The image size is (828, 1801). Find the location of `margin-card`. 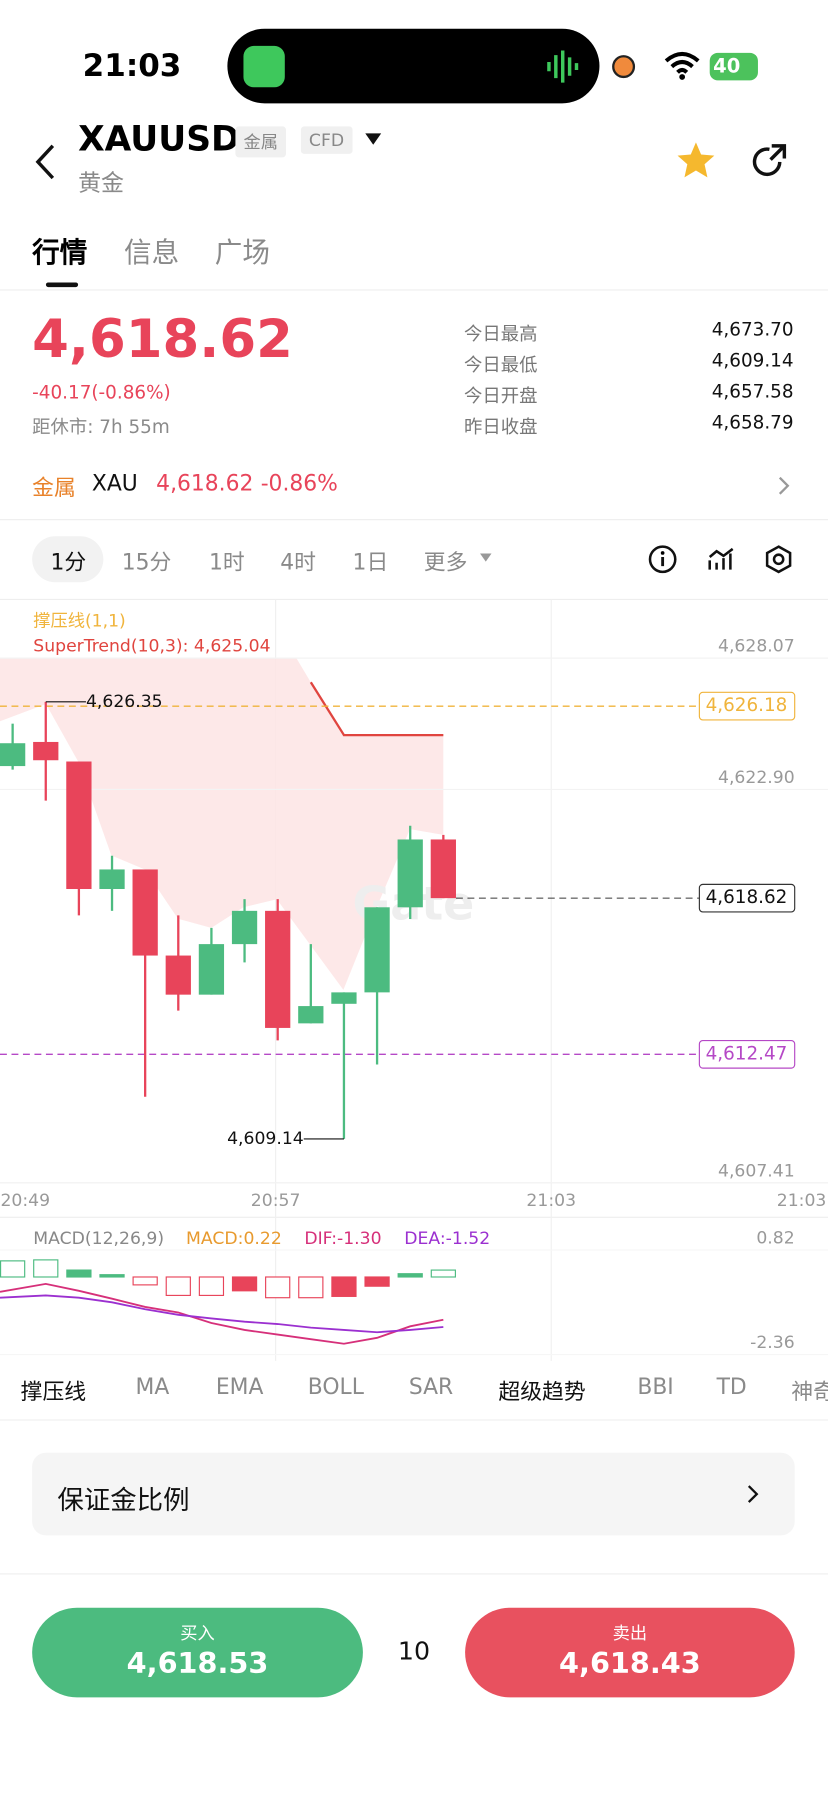

margin-card is located at coordinates (413, 1494).